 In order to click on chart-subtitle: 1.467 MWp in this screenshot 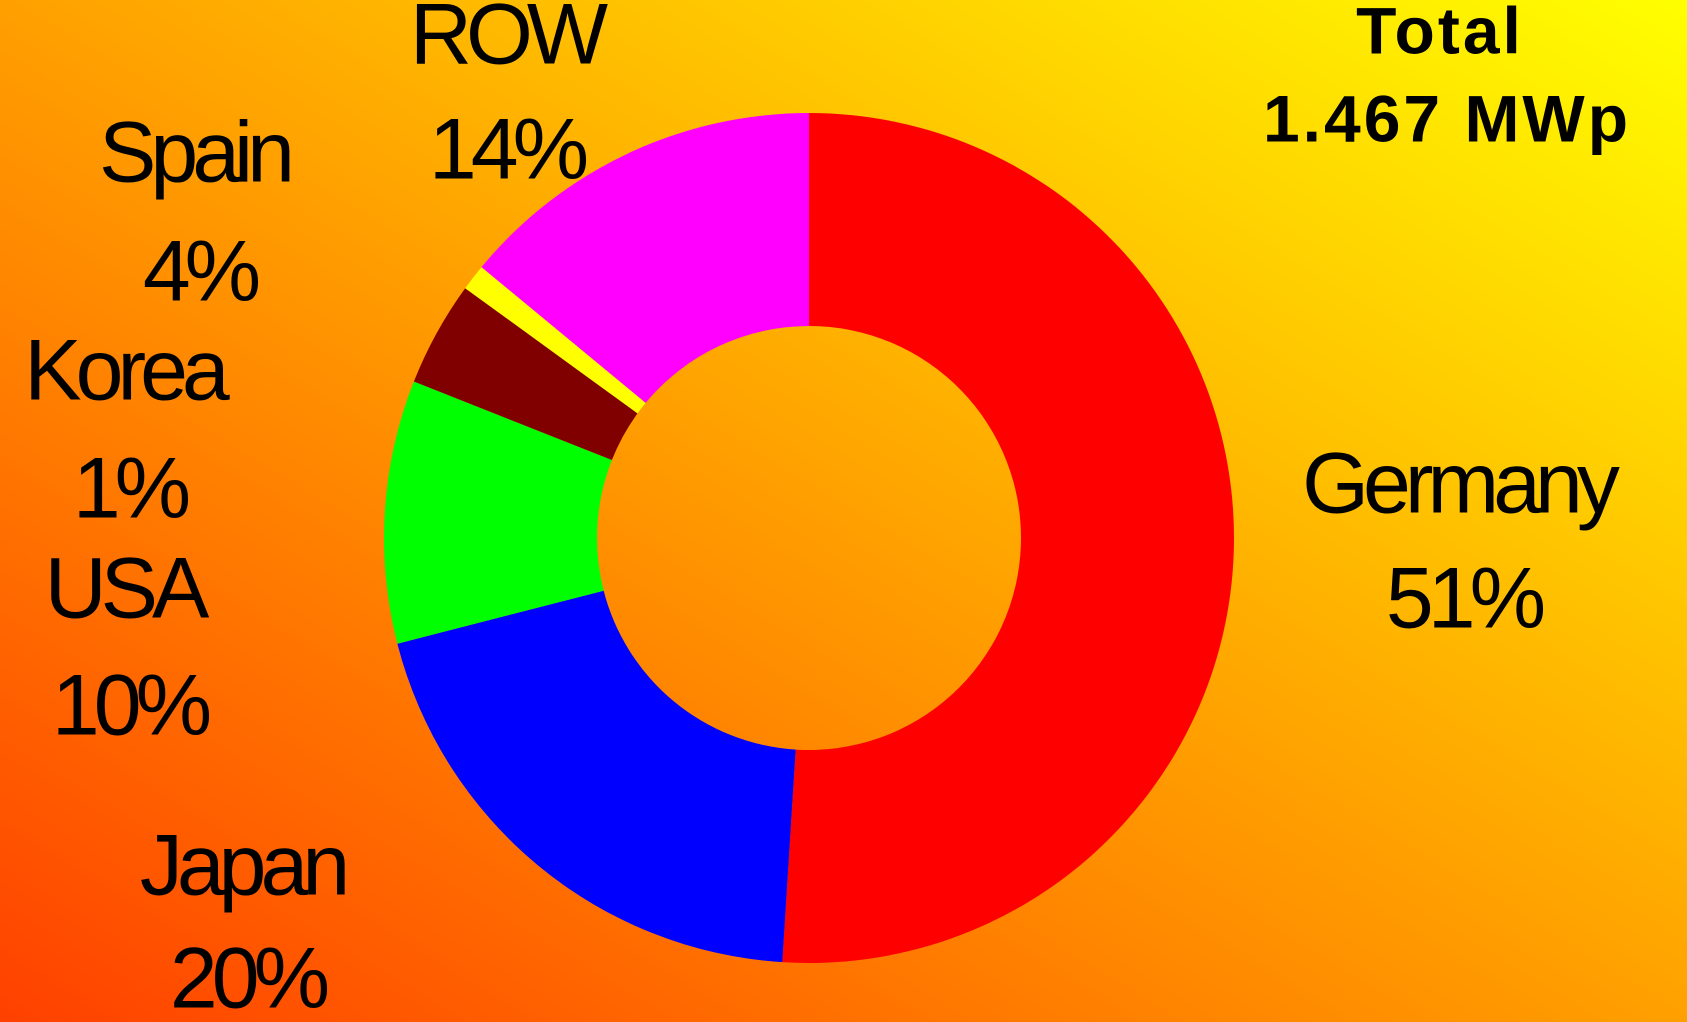, I will do `click(1447, 118)`.